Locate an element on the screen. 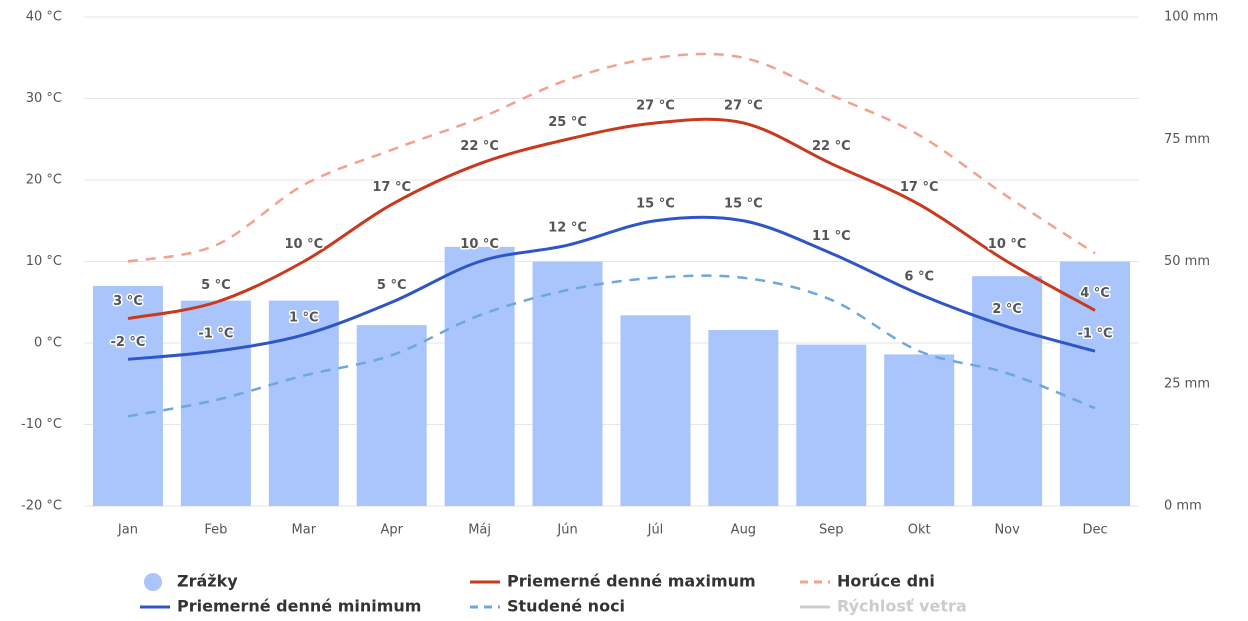 The image size is (1248, 621). data-label: 4 °C is located at coordinates (1095, 293).